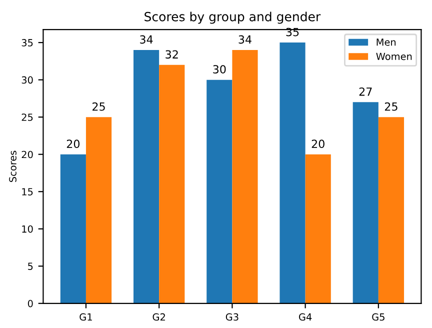 The image size is (432, 328). What do you see at coordinates (305, 317) in the screenshot?
I see `x-tick-label: G4` at bounding box center [305, 317].